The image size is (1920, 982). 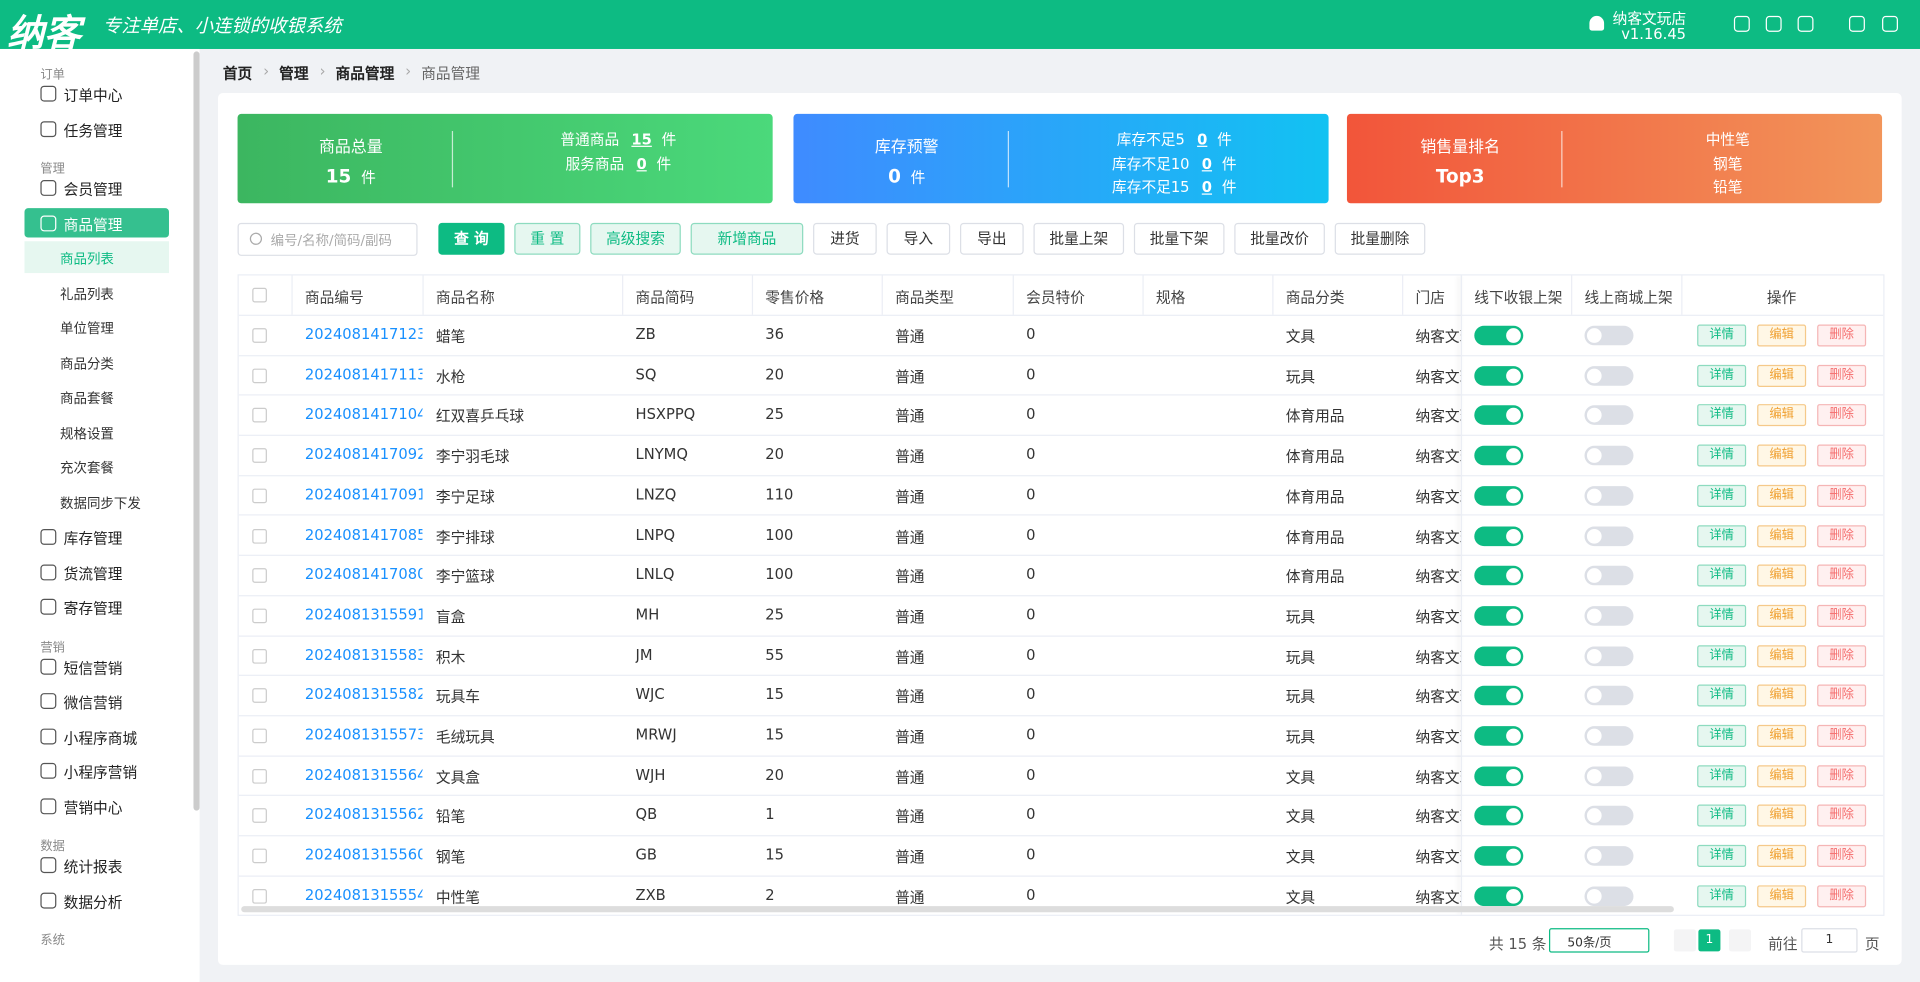 I want to click on menu-item: 微信营销, so click(x=93, y=703).